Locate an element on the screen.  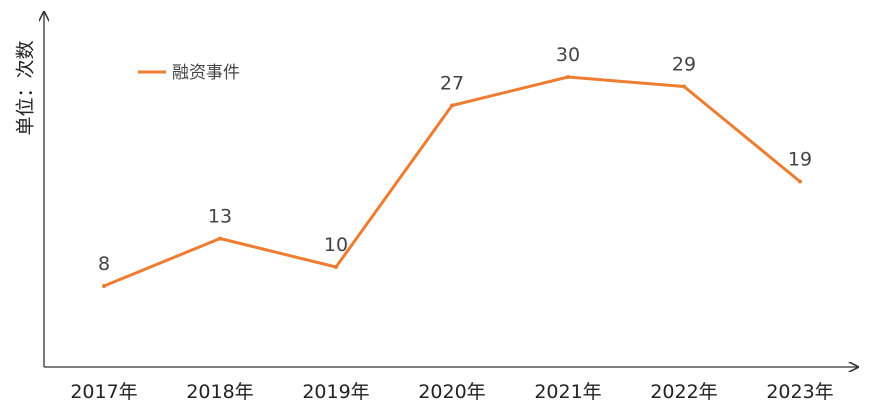
x-tick-label-3: 2020年 is located at coordinates (451, 392).